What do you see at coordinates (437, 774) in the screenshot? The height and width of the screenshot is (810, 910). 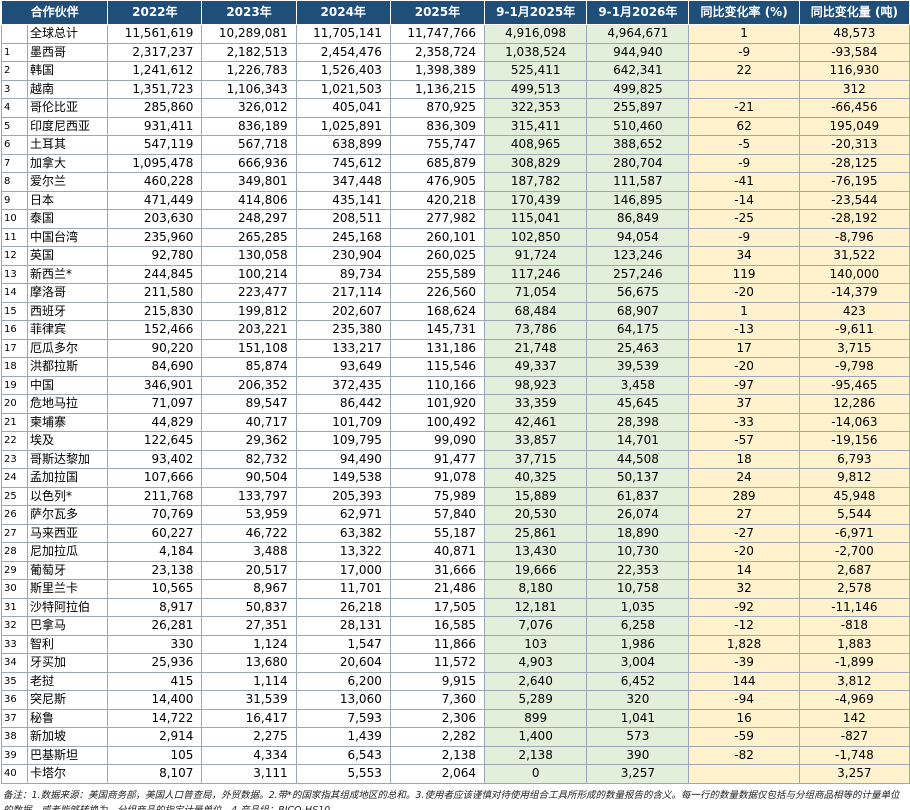 I see `value-2025: 2,064` at bounding box center [437, 774].